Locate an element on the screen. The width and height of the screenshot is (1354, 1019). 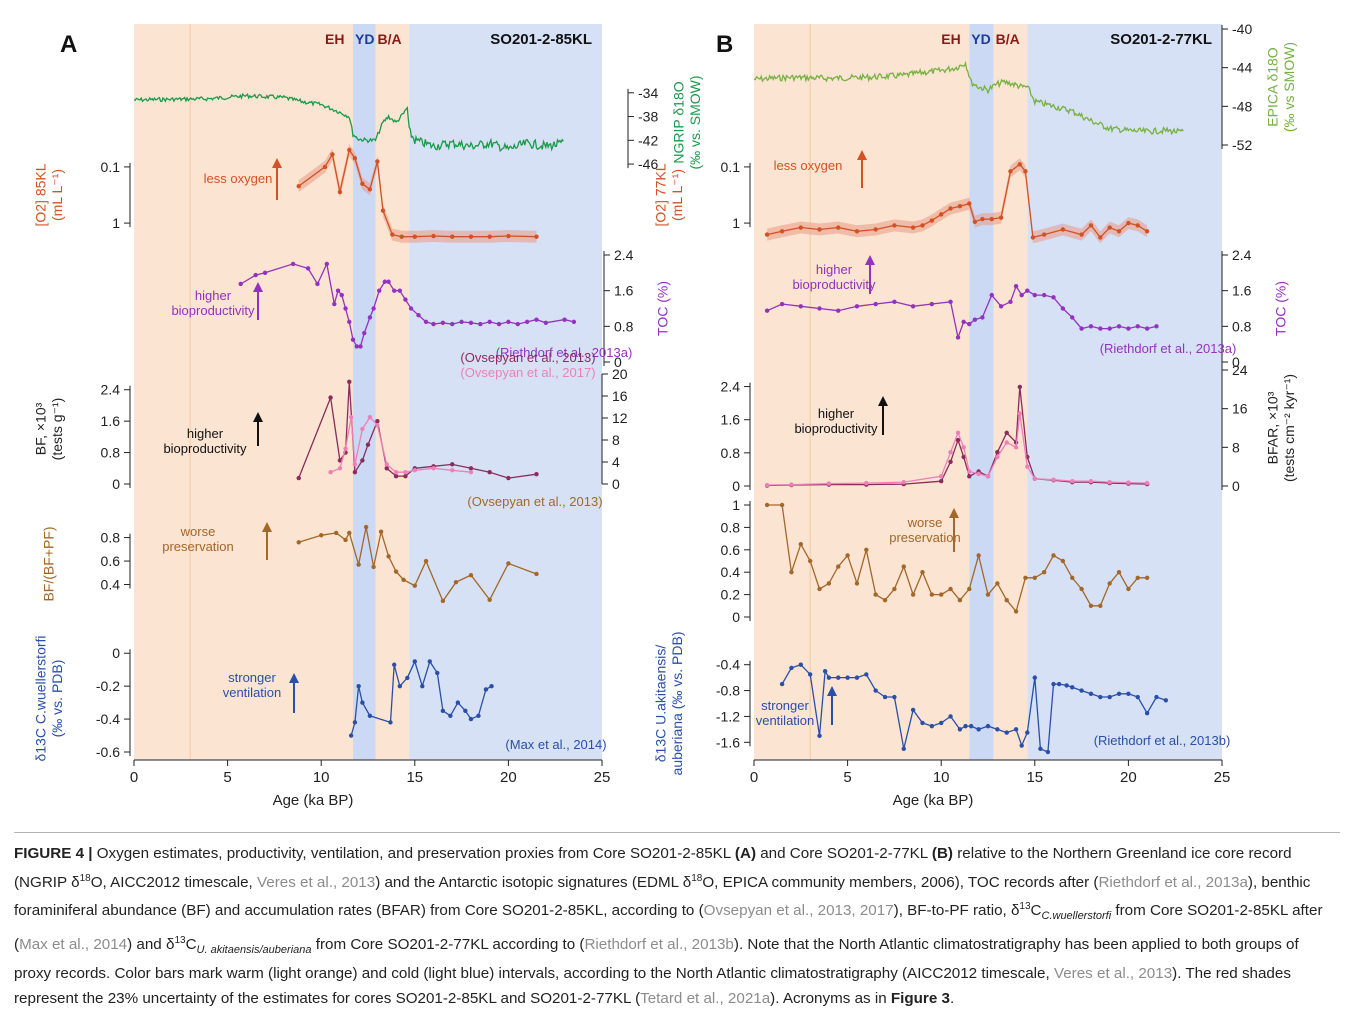
caption-text: from Core SO201-2-77KL according to ( is located at coordinates (448, 944).